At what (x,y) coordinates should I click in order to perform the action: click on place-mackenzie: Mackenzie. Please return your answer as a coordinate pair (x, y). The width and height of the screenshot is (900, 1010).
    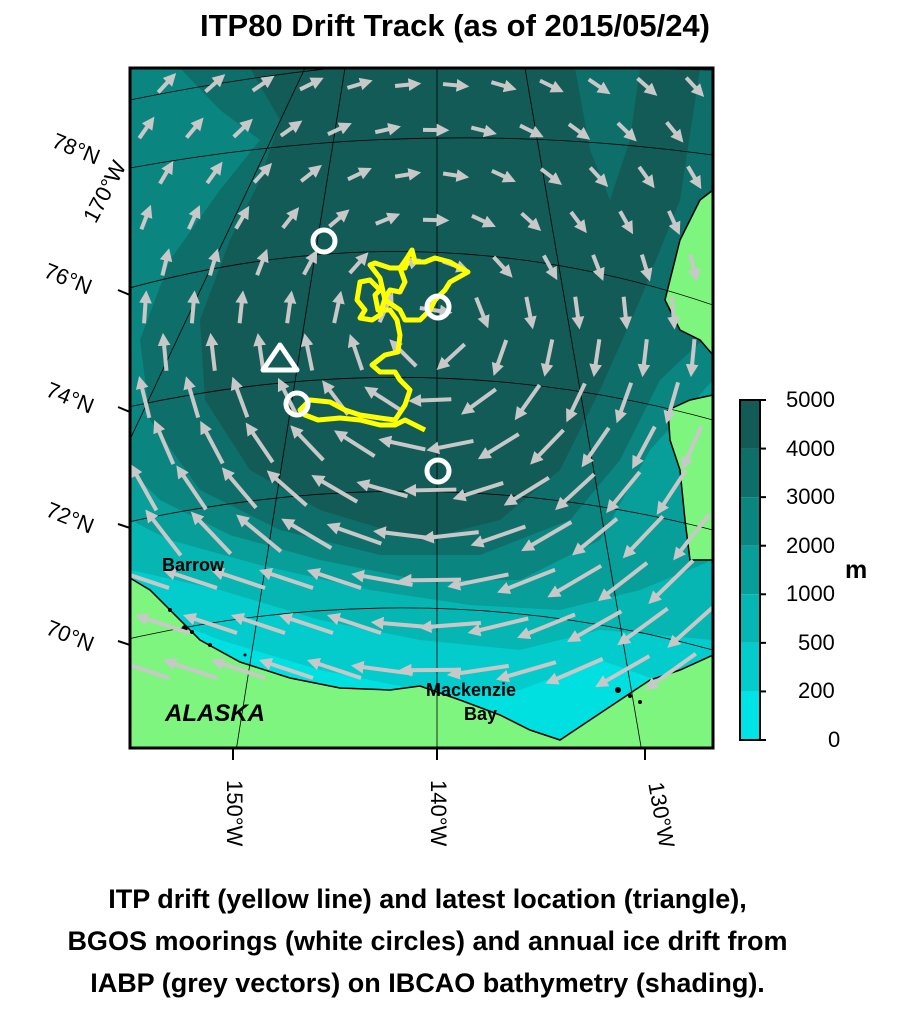
    Looking at the image, I should click on (471, 690).